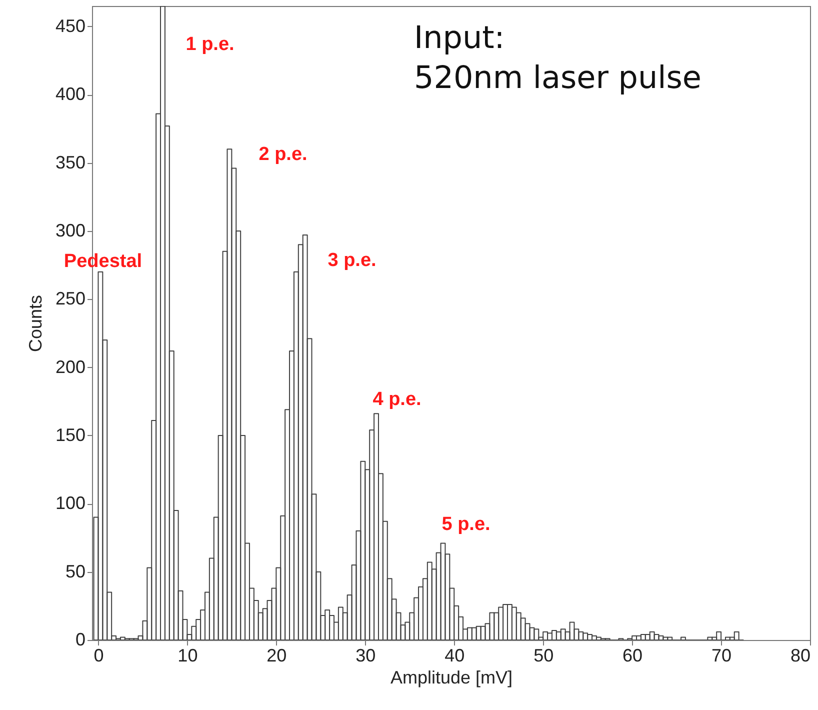 The width and height of the screenshot is (818, 710). What do you see at coordinates (70, 26) in the screenshot?
I see `y-tick-label: 450` at bounding box center [70, 26].